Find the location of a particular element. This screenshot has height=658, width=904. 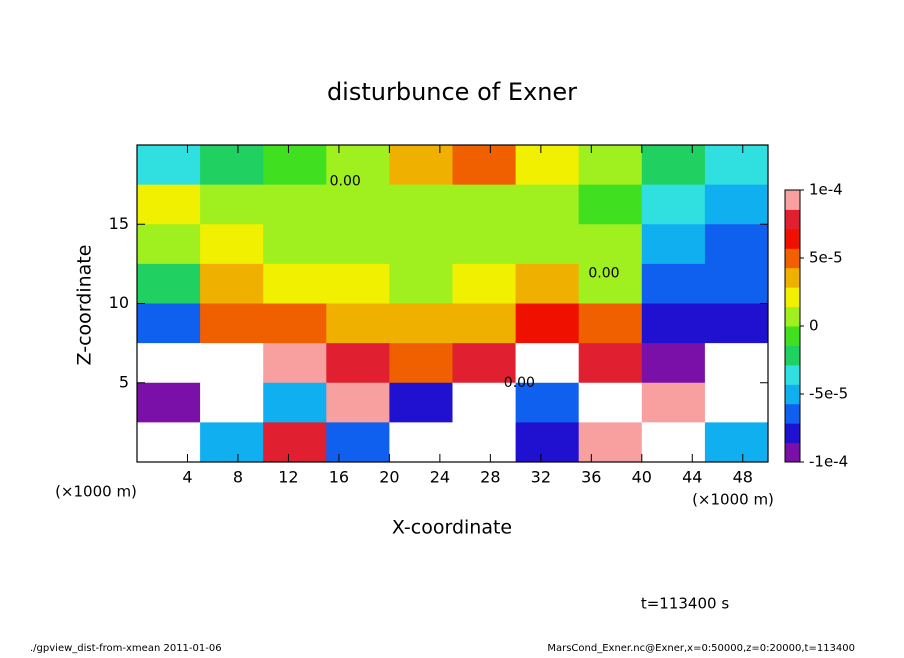

x-tick-label: 36 is located at coordinates (591, 477).